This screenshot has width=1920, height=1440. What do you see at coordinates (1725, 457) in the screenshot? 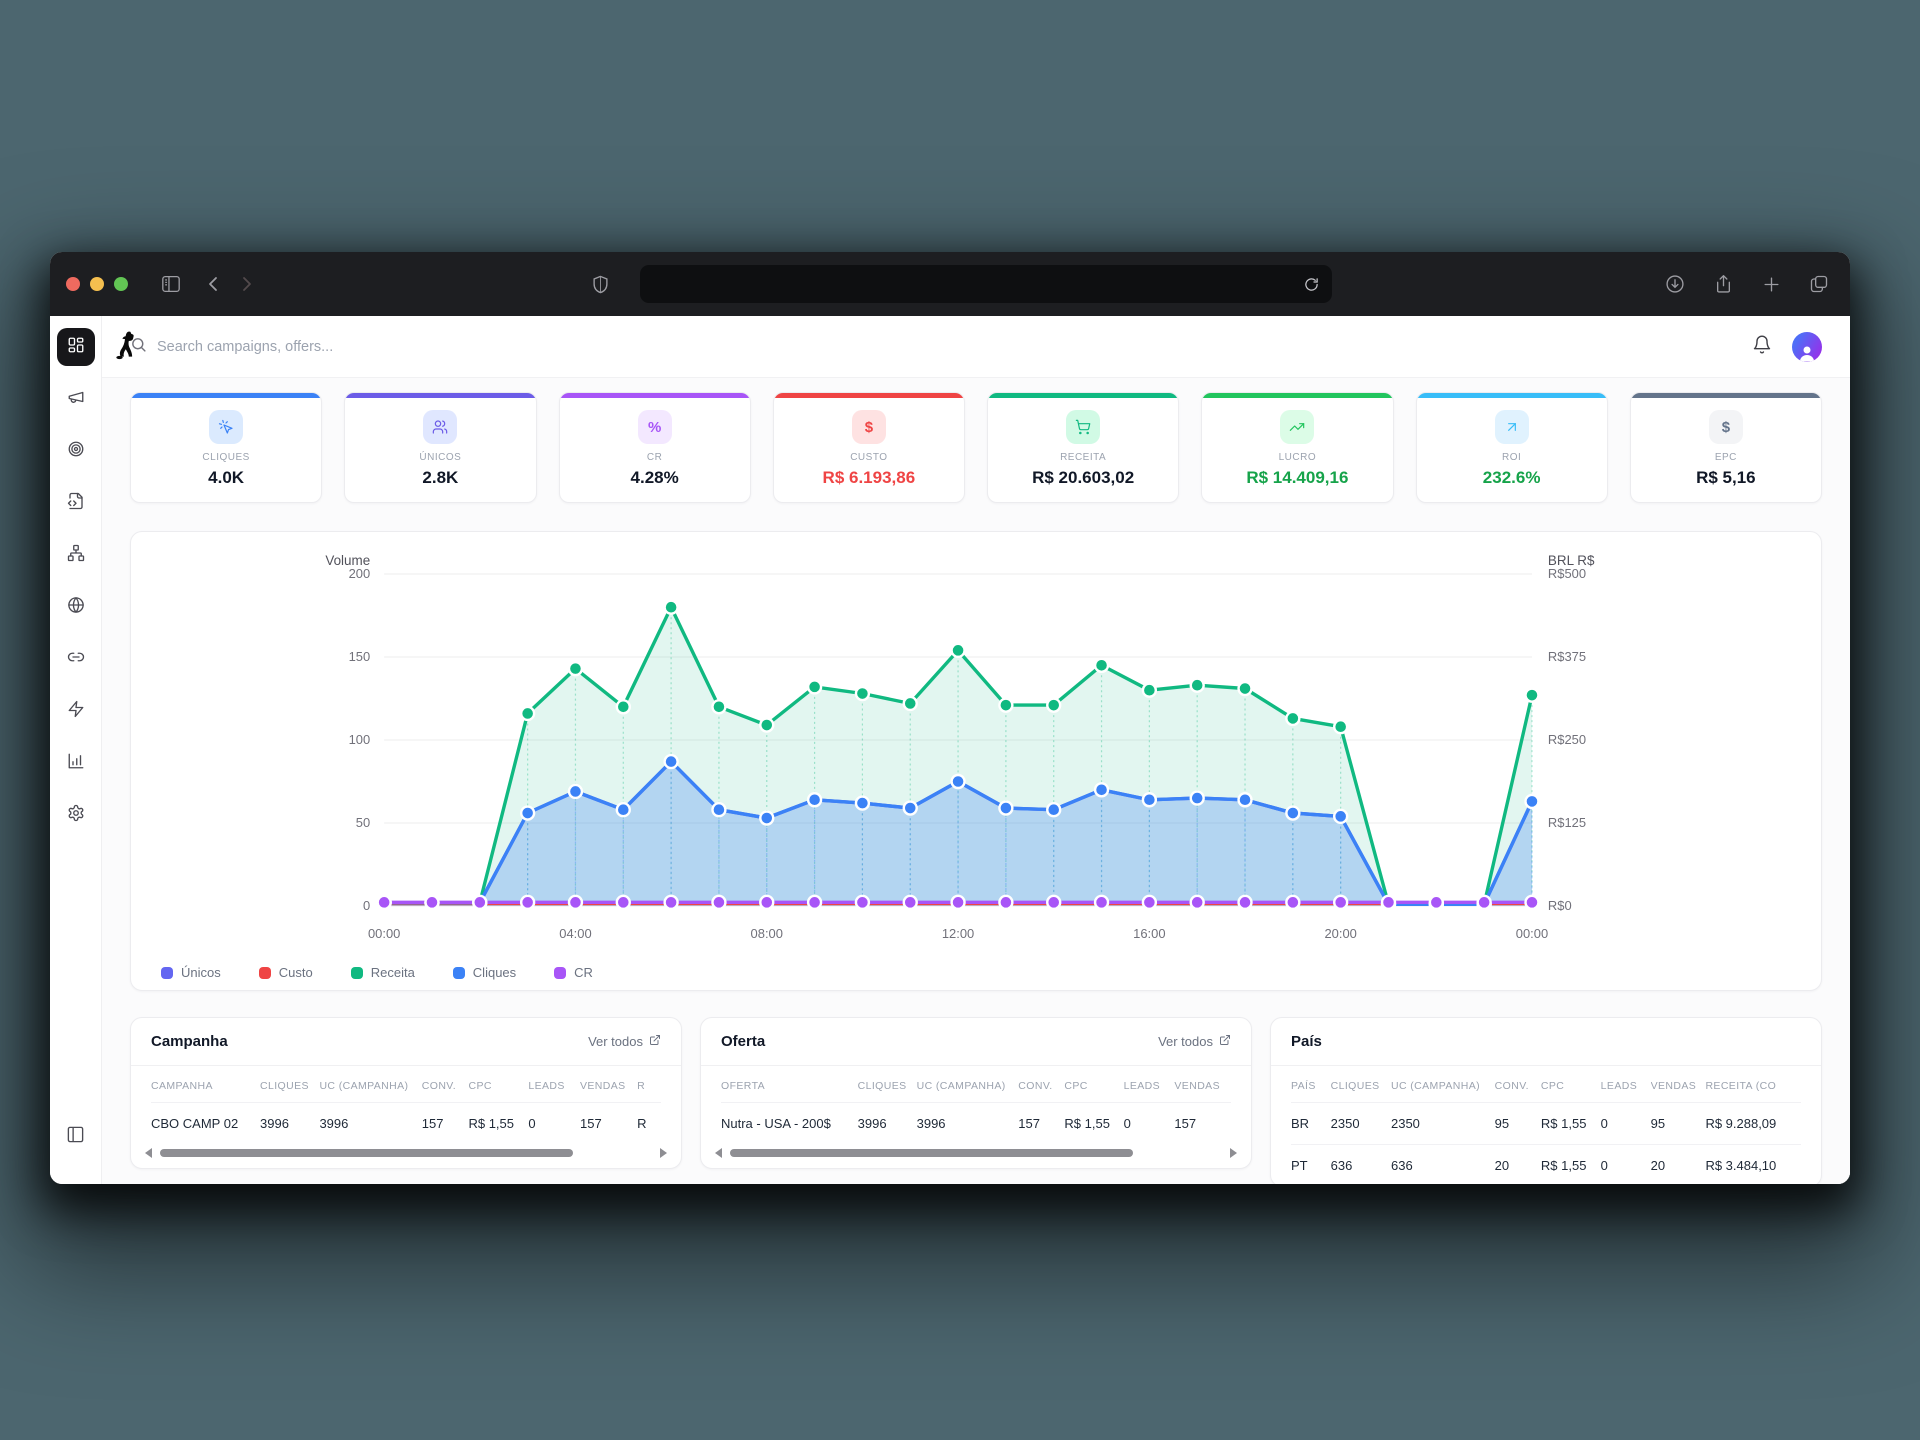
I see `kpi-label: EPC` at bounding box center [1725, 457].